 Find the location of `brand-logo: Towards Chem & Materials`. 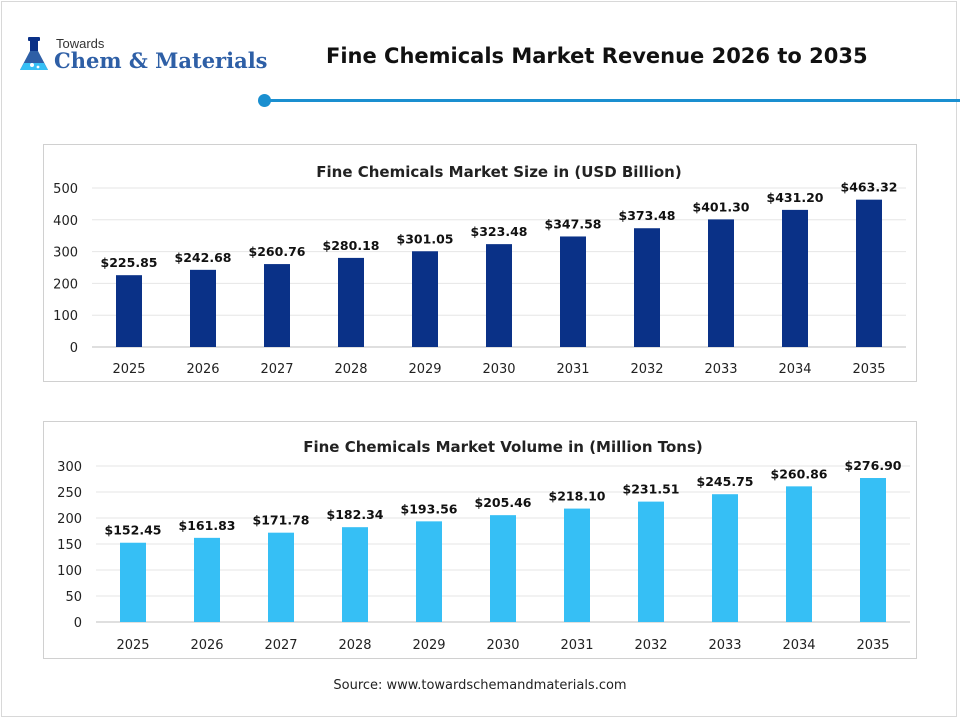

brand-logo: Towards Chem & Materials is located at coordinates (141, 57).